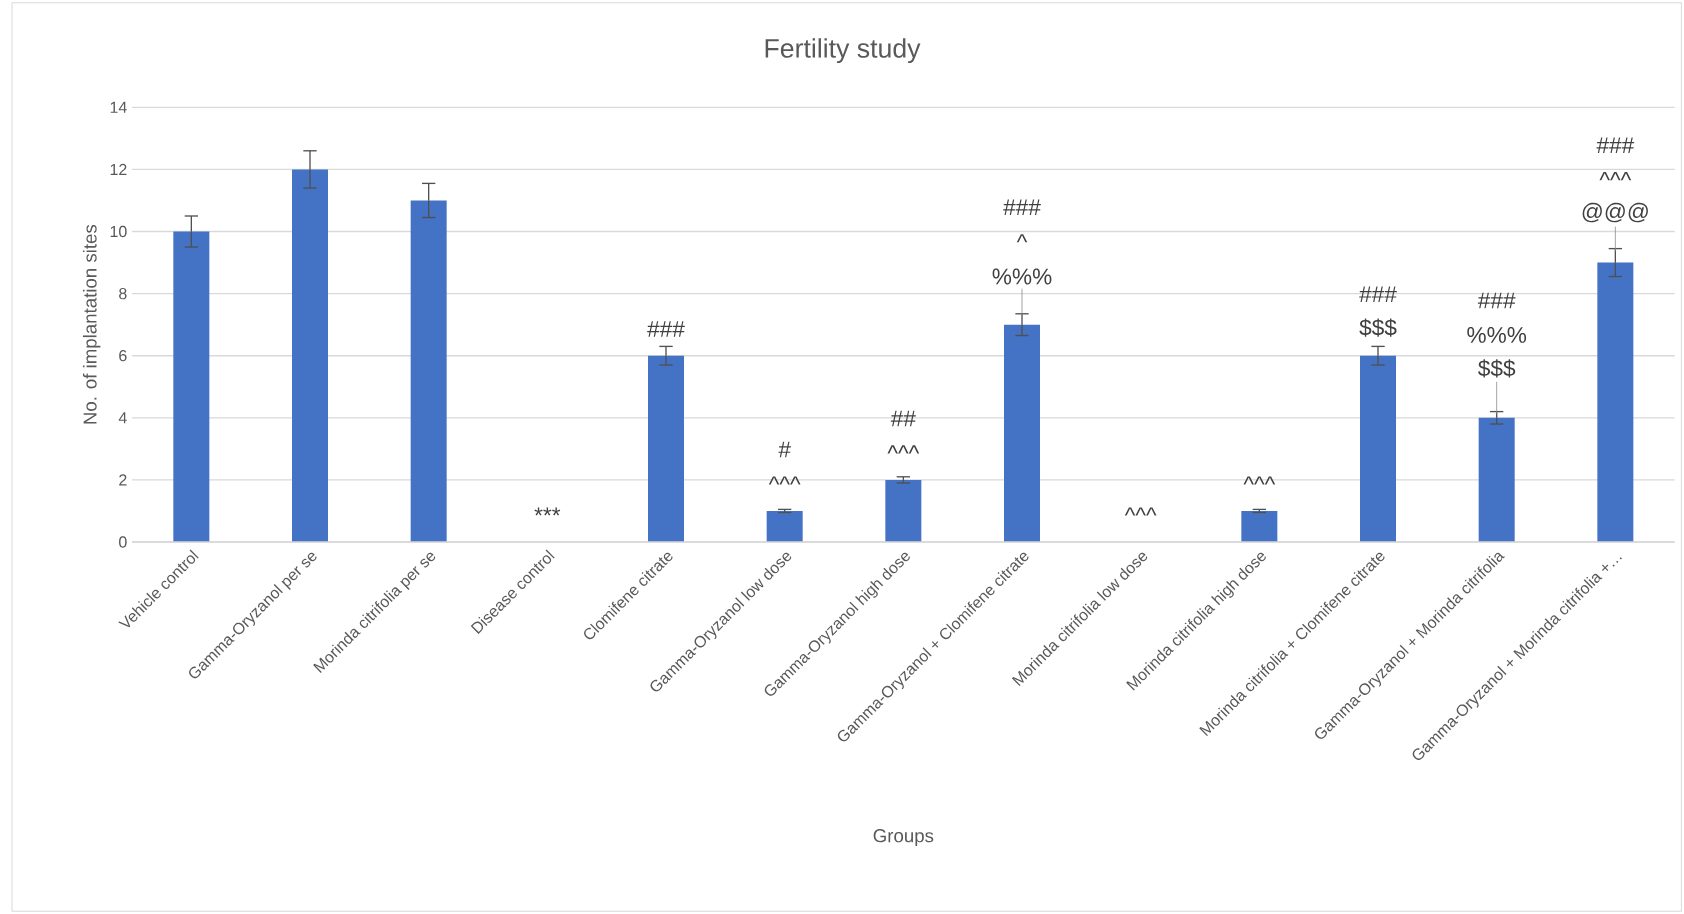  I want to click on y-tick-label: 2, so click(123, 480).